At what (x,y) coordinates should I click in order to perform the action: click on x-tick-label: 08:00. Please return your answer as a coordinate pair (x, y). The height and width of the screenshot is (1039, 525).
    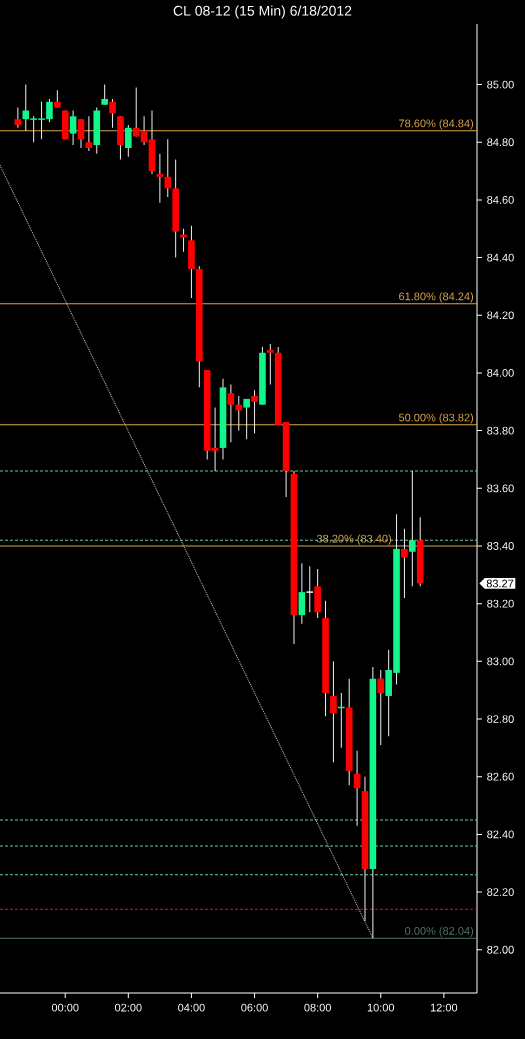
    Looking at the image, I should click on (317, 1007).